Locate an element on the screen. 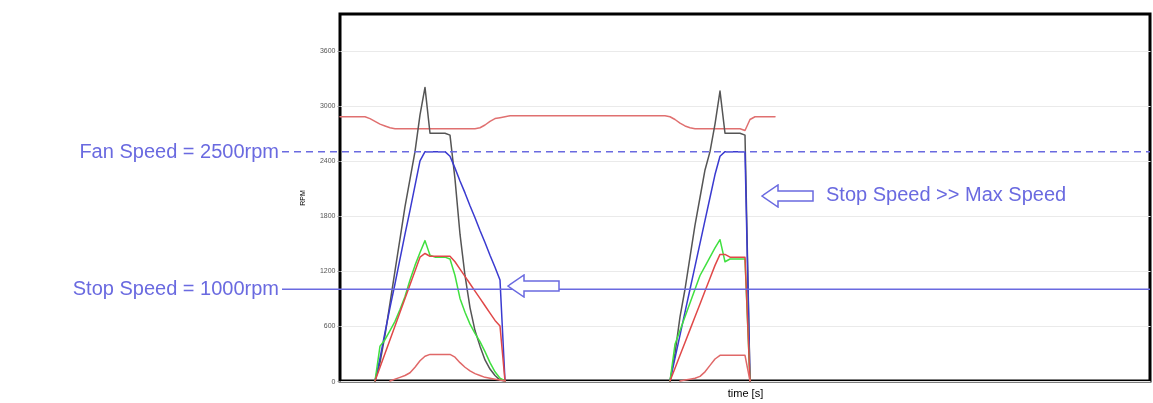 The height and width of the screenshot is (403, 1153). ref-line-label: Fan Speed = 2500rpm is located at coordinates (179, 150).